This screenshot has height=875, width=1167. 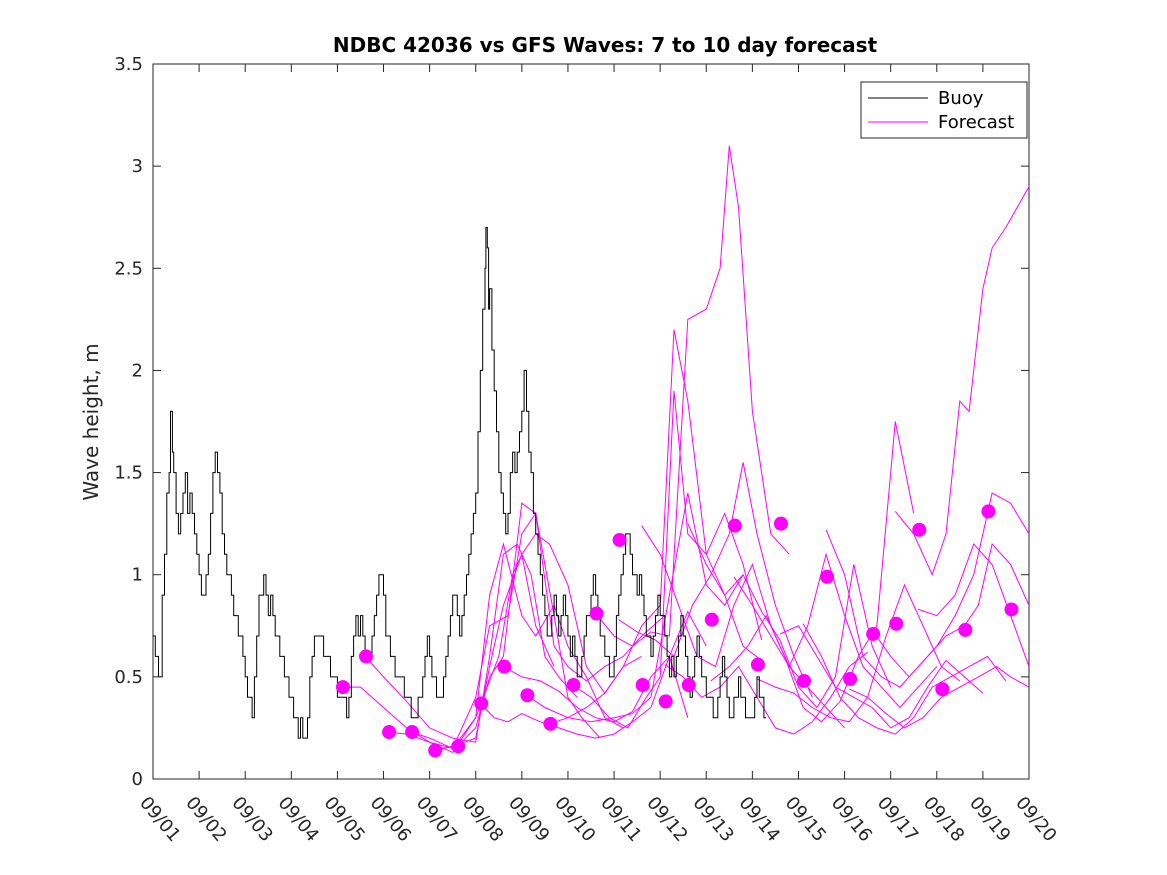 I want to click on y-tick-label: 0, so click(x=137, y=779).